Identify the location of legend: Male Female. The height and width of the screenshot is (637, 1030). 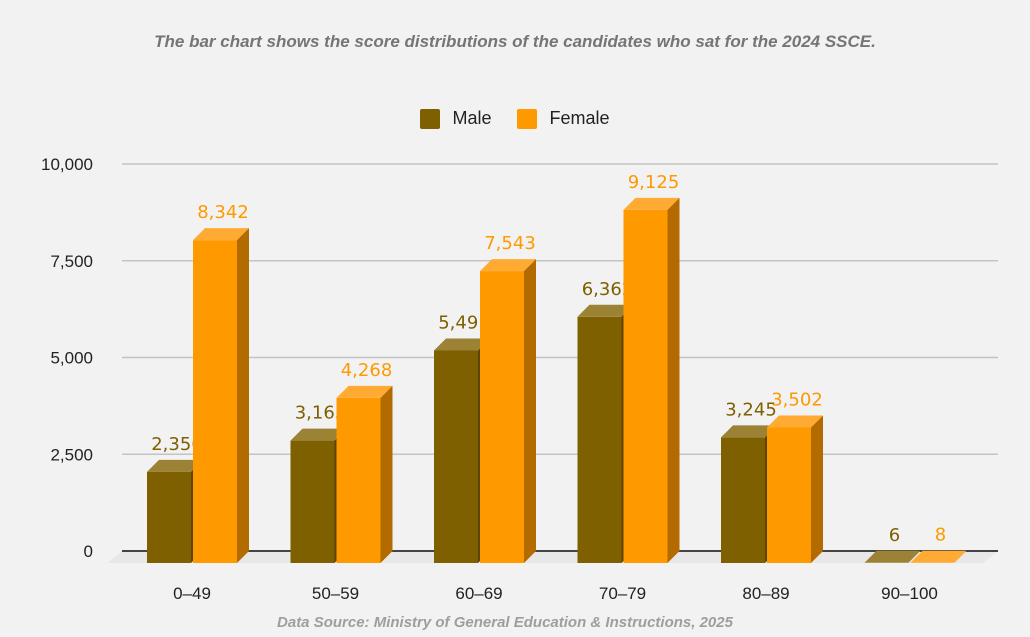
(515, 118).